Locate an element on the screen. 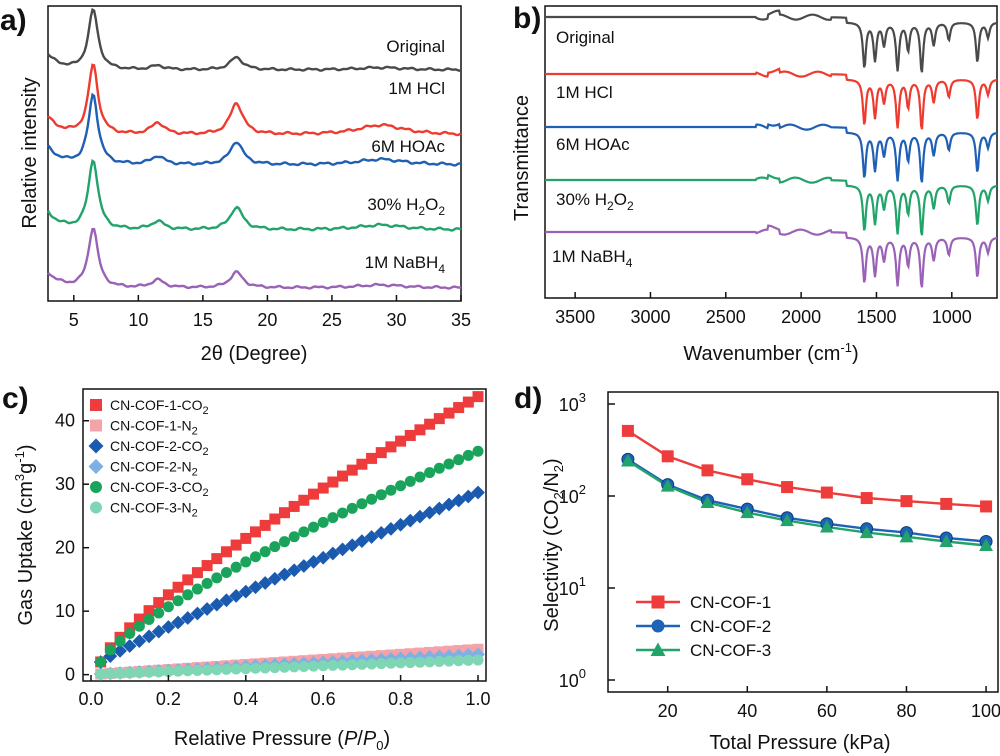 The width and height of the screenshot is (1000, 756). ftir-xtick-label: 1000 is located at coordinates (952, 317).